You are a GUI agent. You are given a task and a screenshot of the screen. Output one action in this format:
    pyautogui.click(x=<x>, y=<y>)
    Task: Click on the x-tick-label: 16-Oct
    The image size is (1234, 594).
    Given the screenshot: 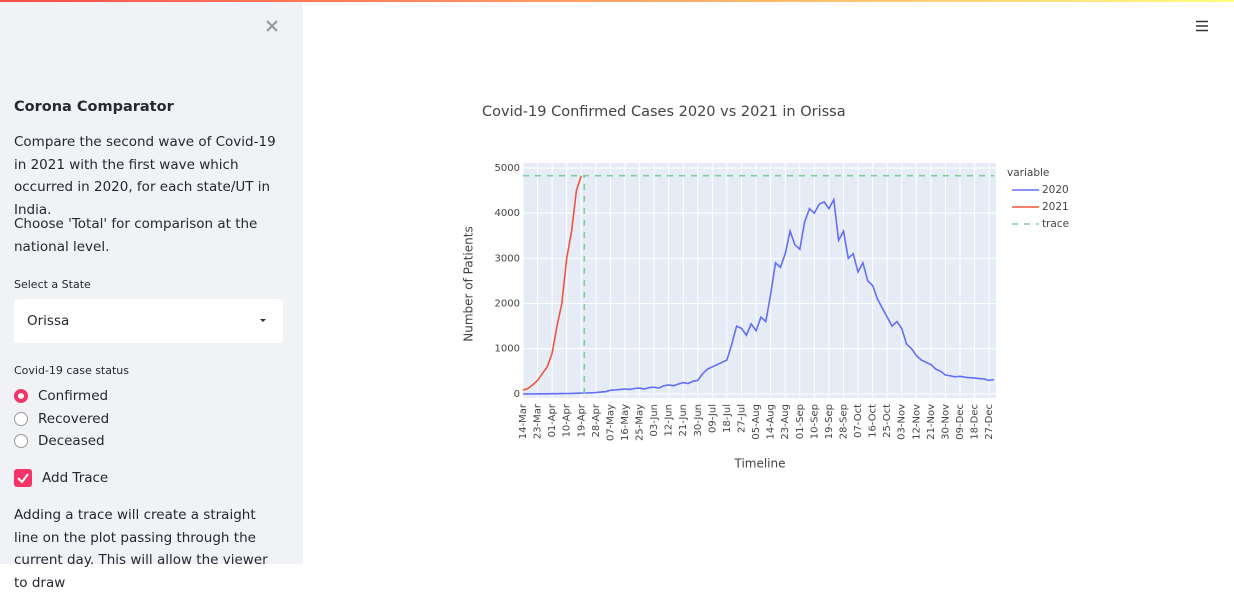 What is the action you would take?
    pyautogui.click(x=873, y=421)
    